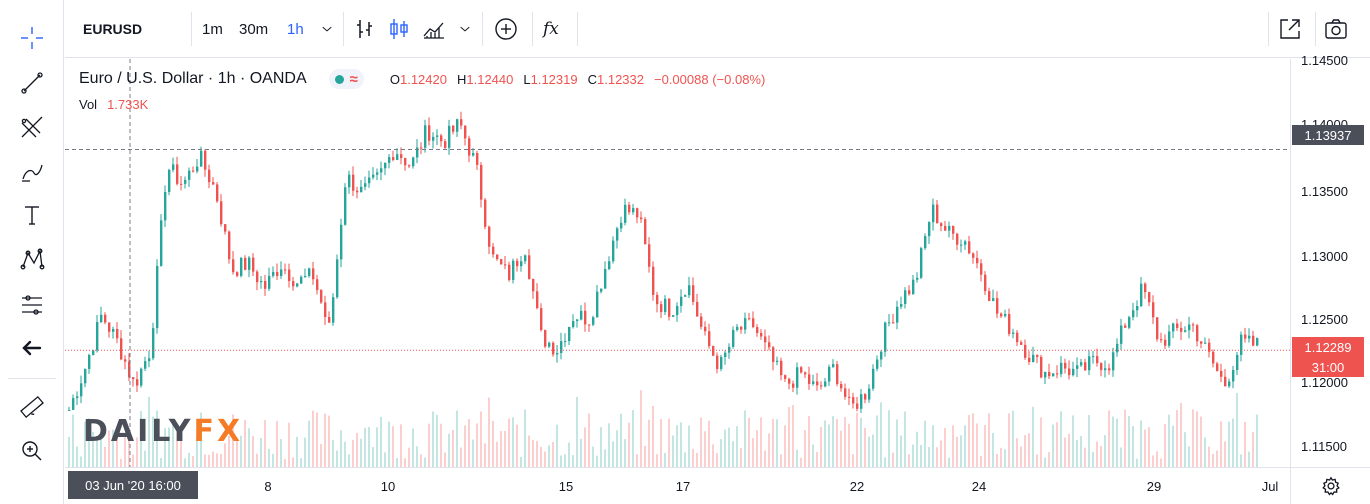 Image resolution: width=1370 pixels, height=504 pixels. I want to click on compare-add-icon, so click(506, 29).